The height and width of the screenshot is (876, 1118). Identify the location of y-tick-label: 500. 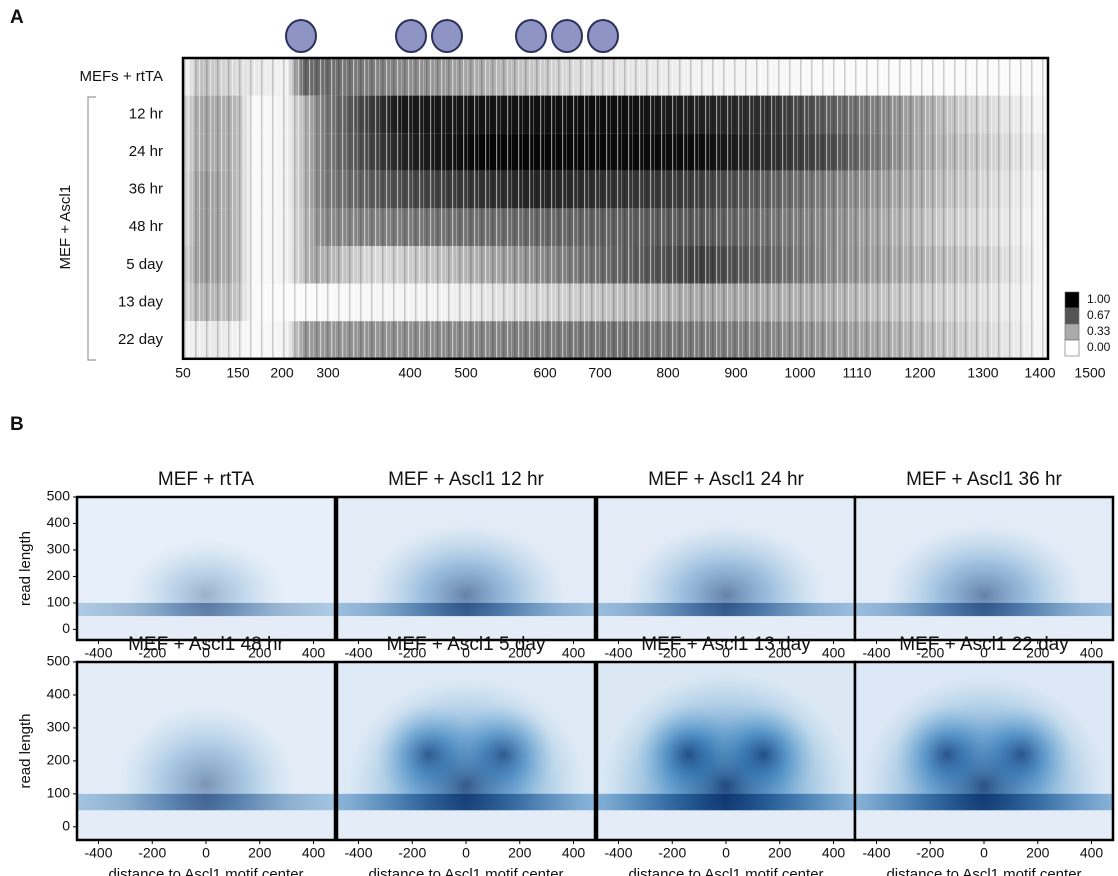
(59, 496).